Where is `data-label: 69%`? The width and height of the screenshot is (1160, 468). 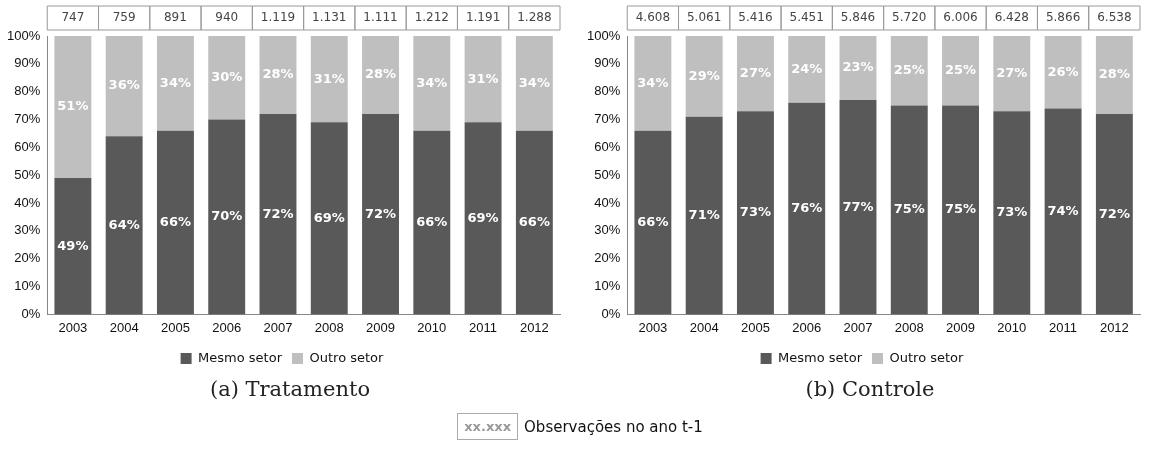 data-label: 69% is located at coordinates (483, 217).